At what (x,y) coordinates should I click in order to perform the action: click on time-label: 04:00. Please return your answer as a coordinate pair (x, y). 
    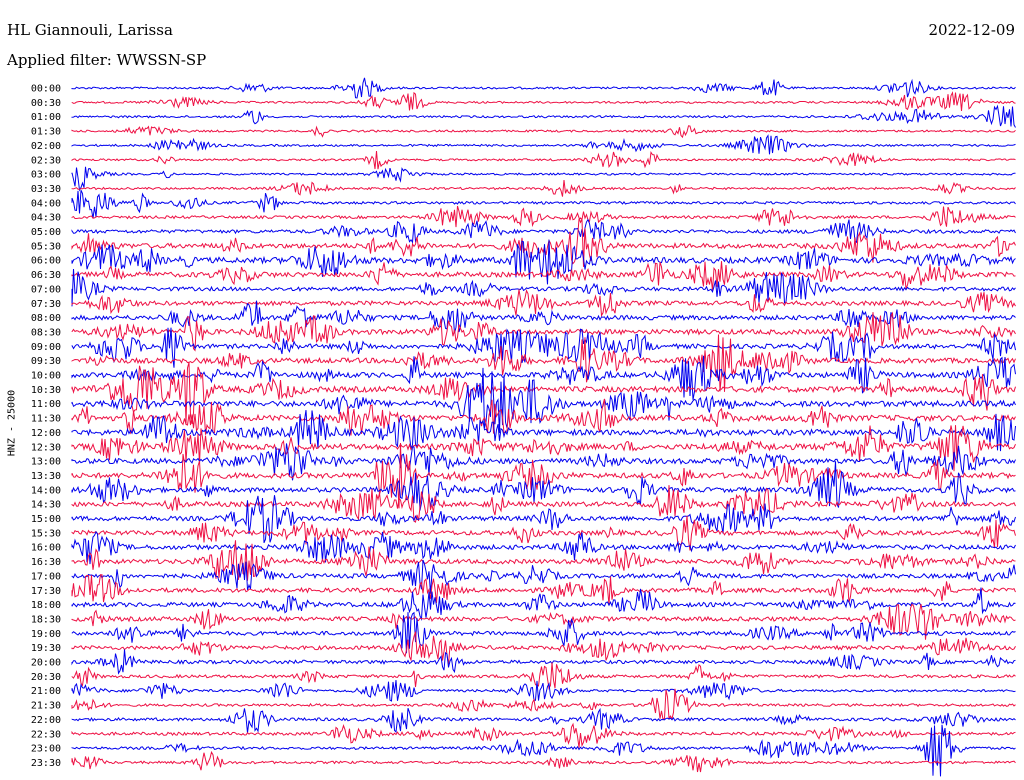
    Looking at the image, I should click on (46, 203).